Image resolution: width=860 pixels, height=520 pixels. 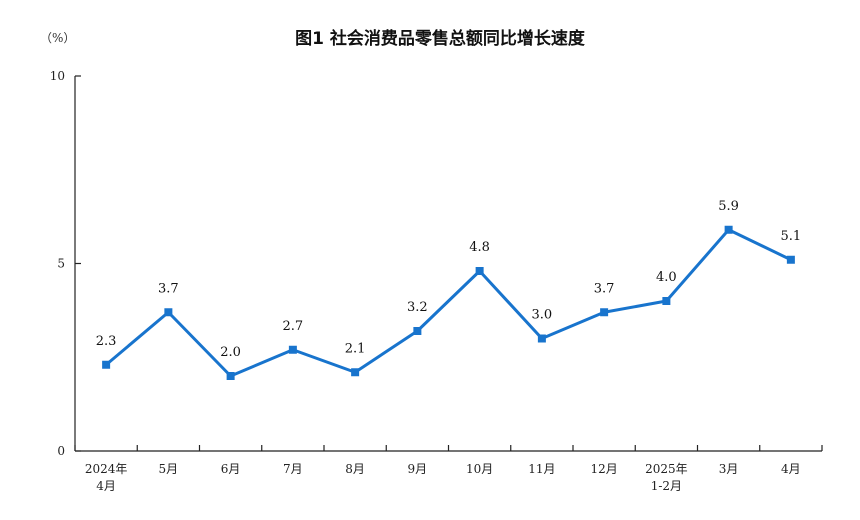 I want to click on data-label: 5.9, so click(x=728, y=206).